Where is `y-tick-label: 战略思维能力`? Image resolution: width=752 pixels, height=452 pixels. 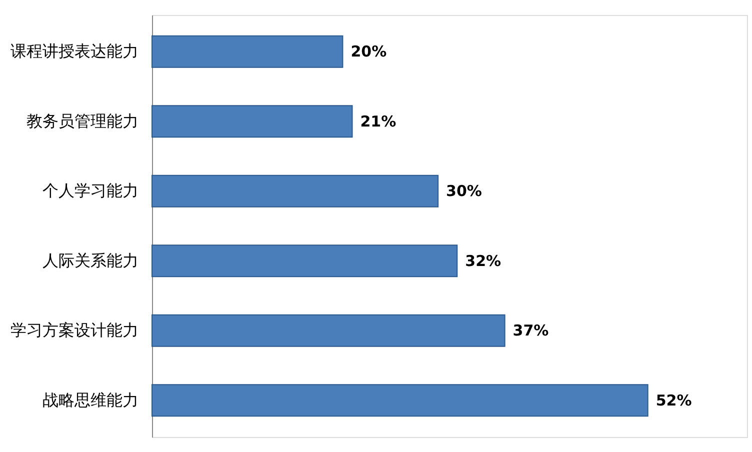 y-tick-label: 战略思维能力 is located at coordinates (90, 400).